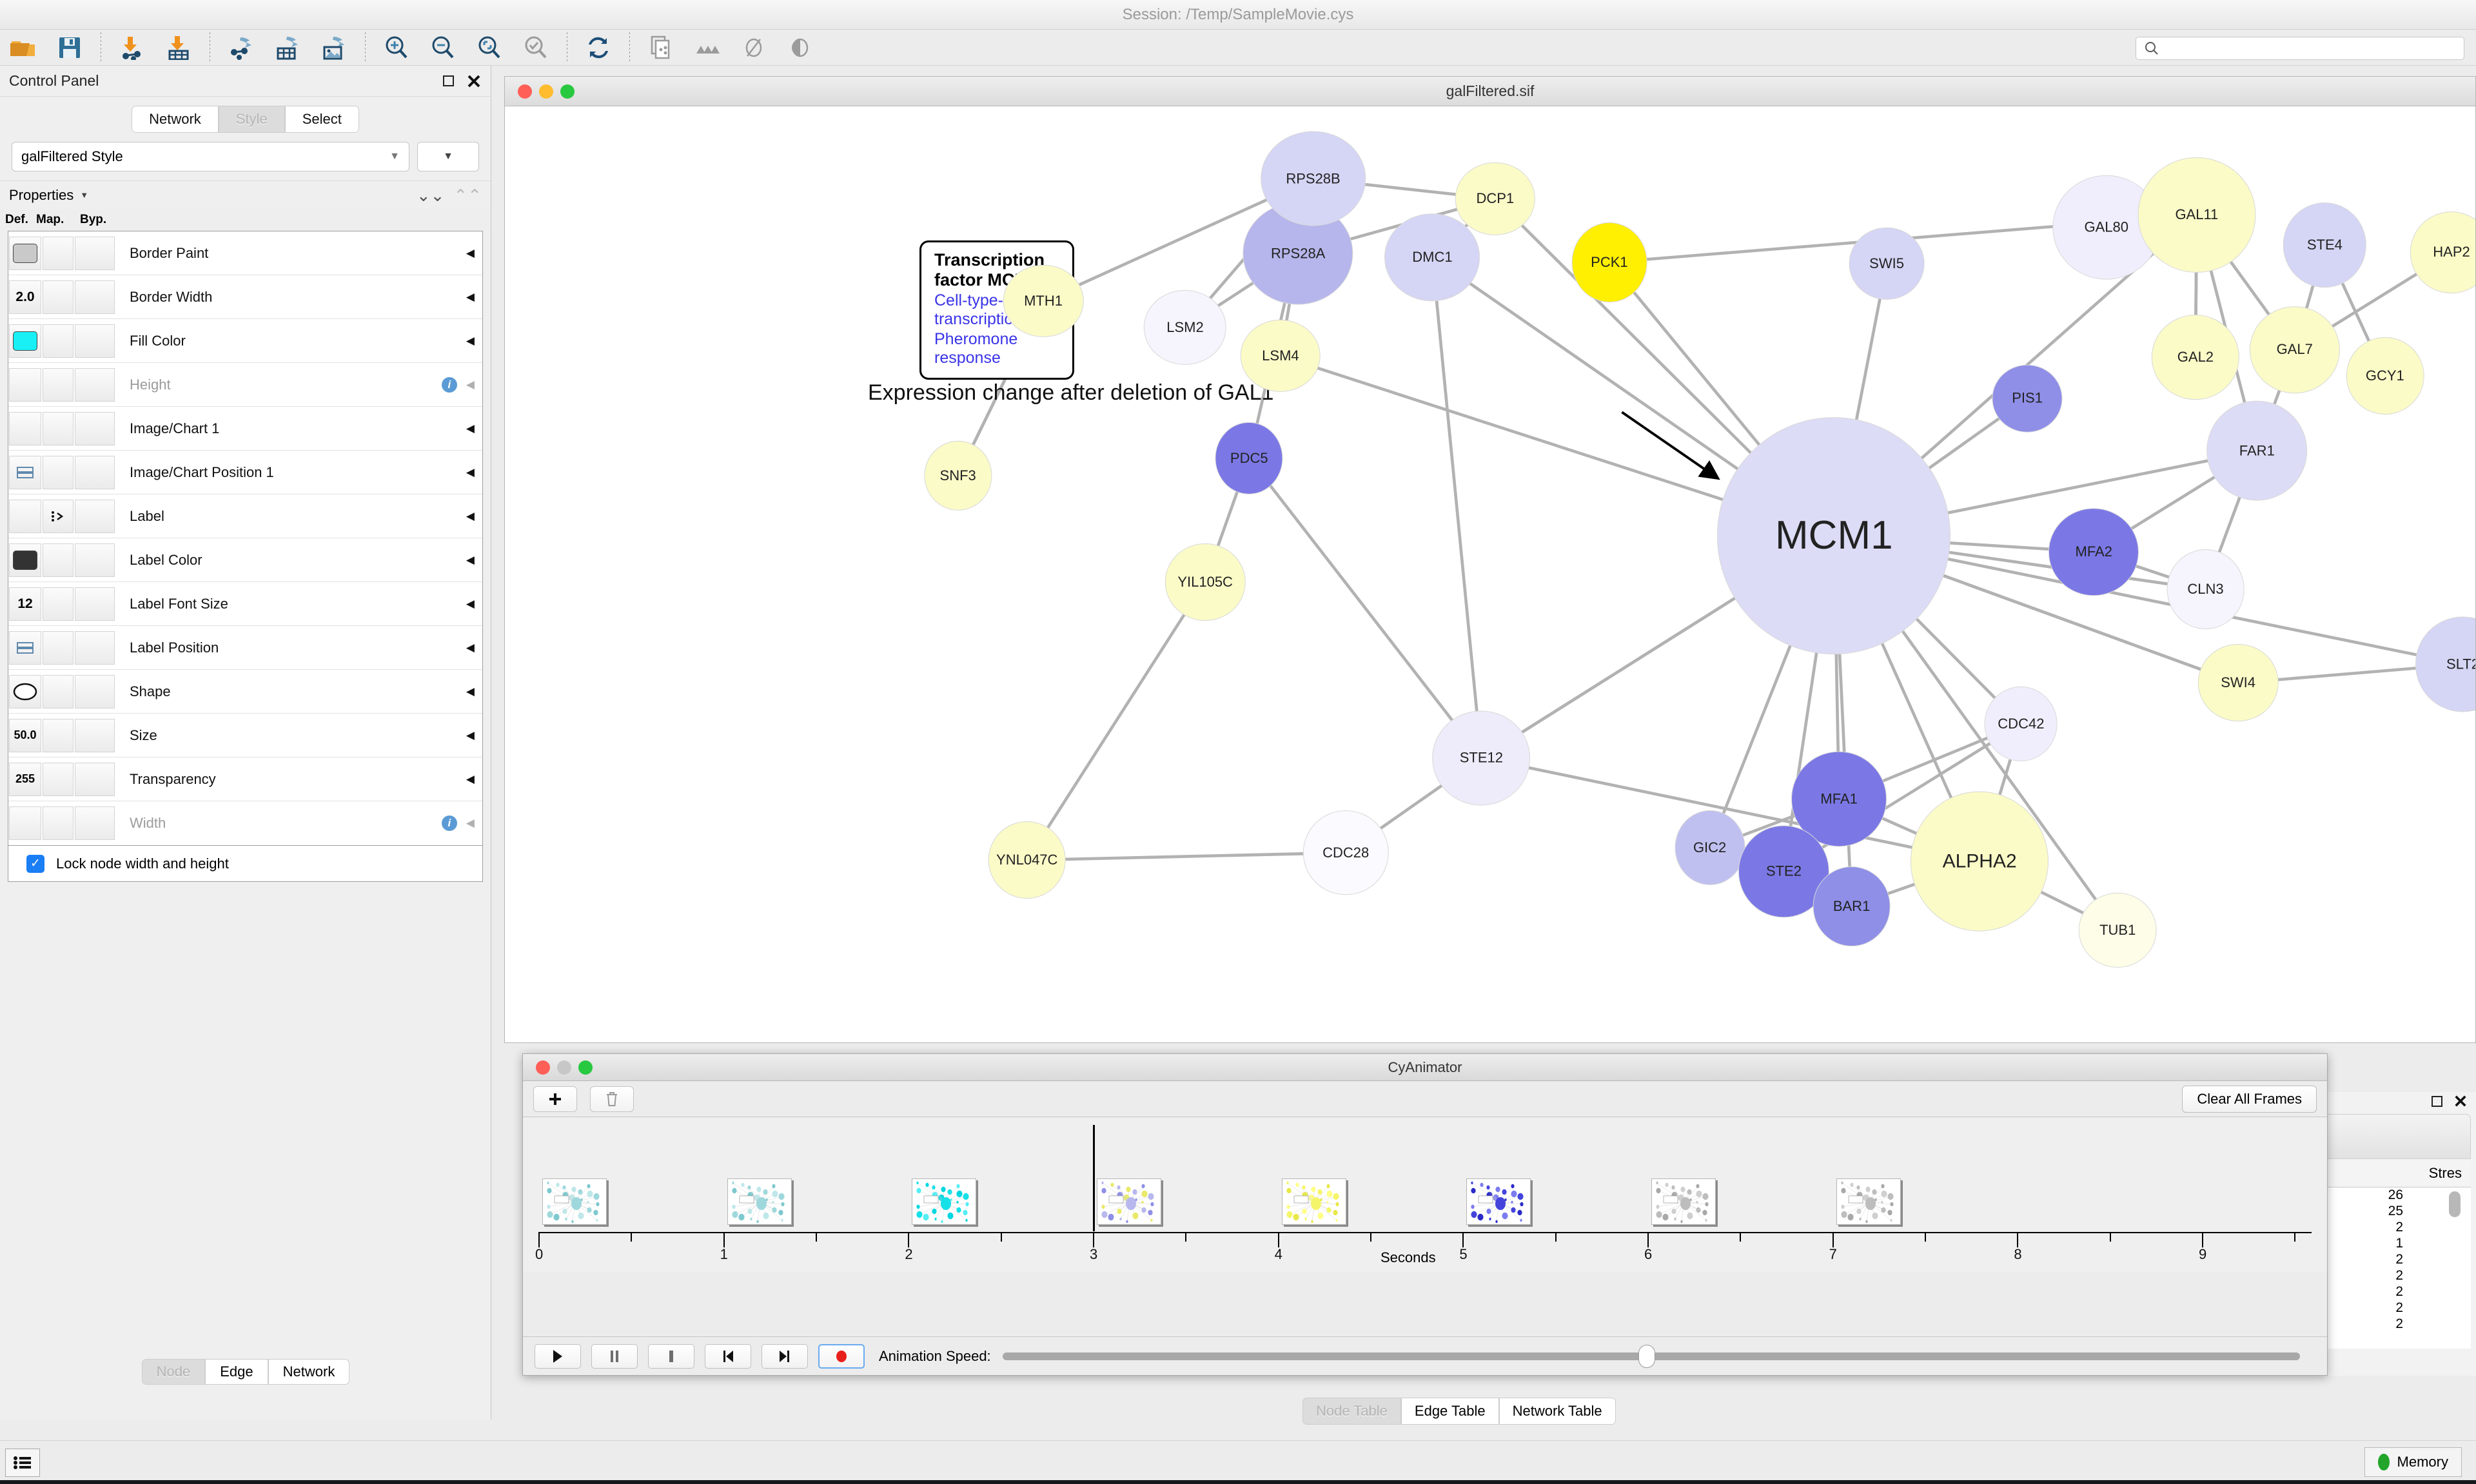 The height and width of the screenshot is (1484, 2476). I want to click on network-node-pdc5: PDC5, so click(1249, 458).